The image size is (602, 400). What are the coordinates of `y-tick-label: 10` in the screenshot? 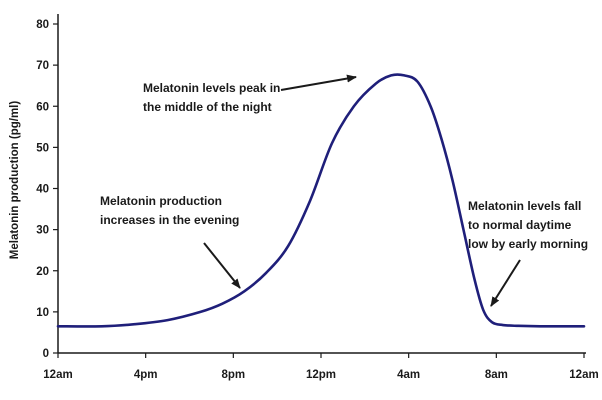 It's located at (42, 313).